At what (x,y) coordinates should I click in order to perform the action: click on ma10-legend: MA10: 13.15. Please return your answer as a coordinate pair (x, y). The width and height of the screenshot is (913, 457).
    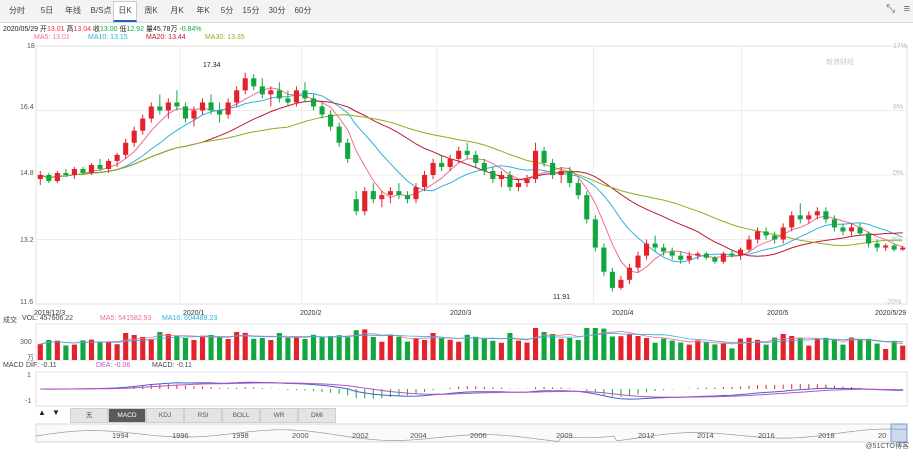
    Looking at the image, I should click on (108, 37).